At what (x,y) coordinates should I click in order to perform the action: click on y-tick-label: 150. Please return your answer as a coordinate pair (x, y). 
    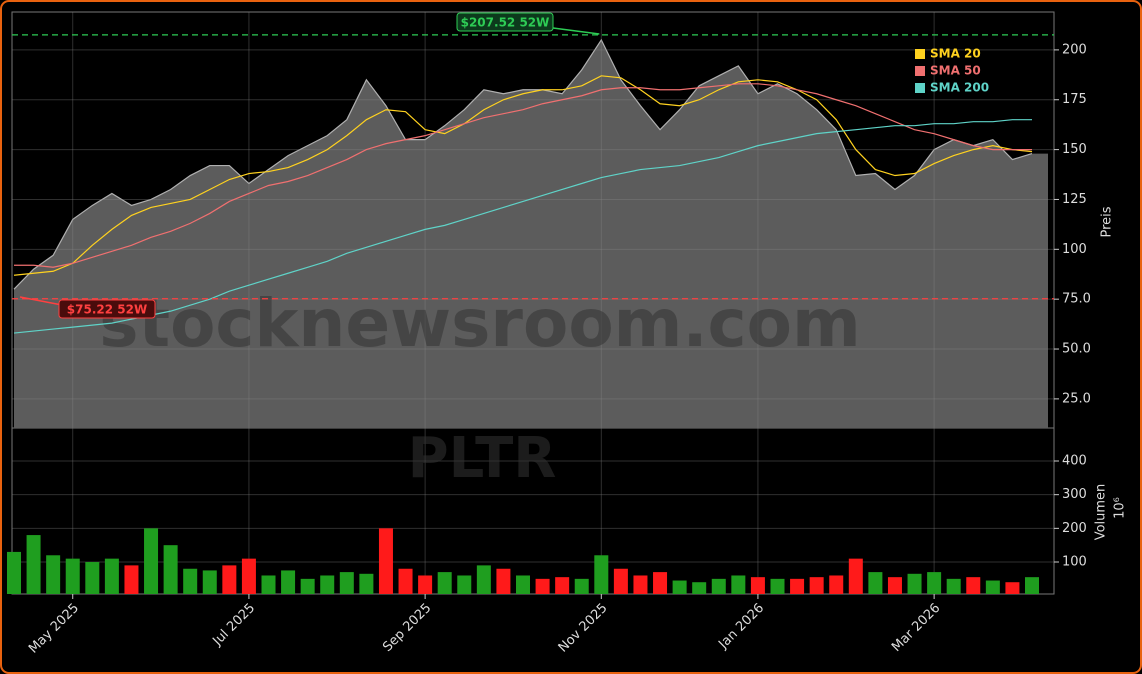
    Looking at the image, I should click on (1074, 149).